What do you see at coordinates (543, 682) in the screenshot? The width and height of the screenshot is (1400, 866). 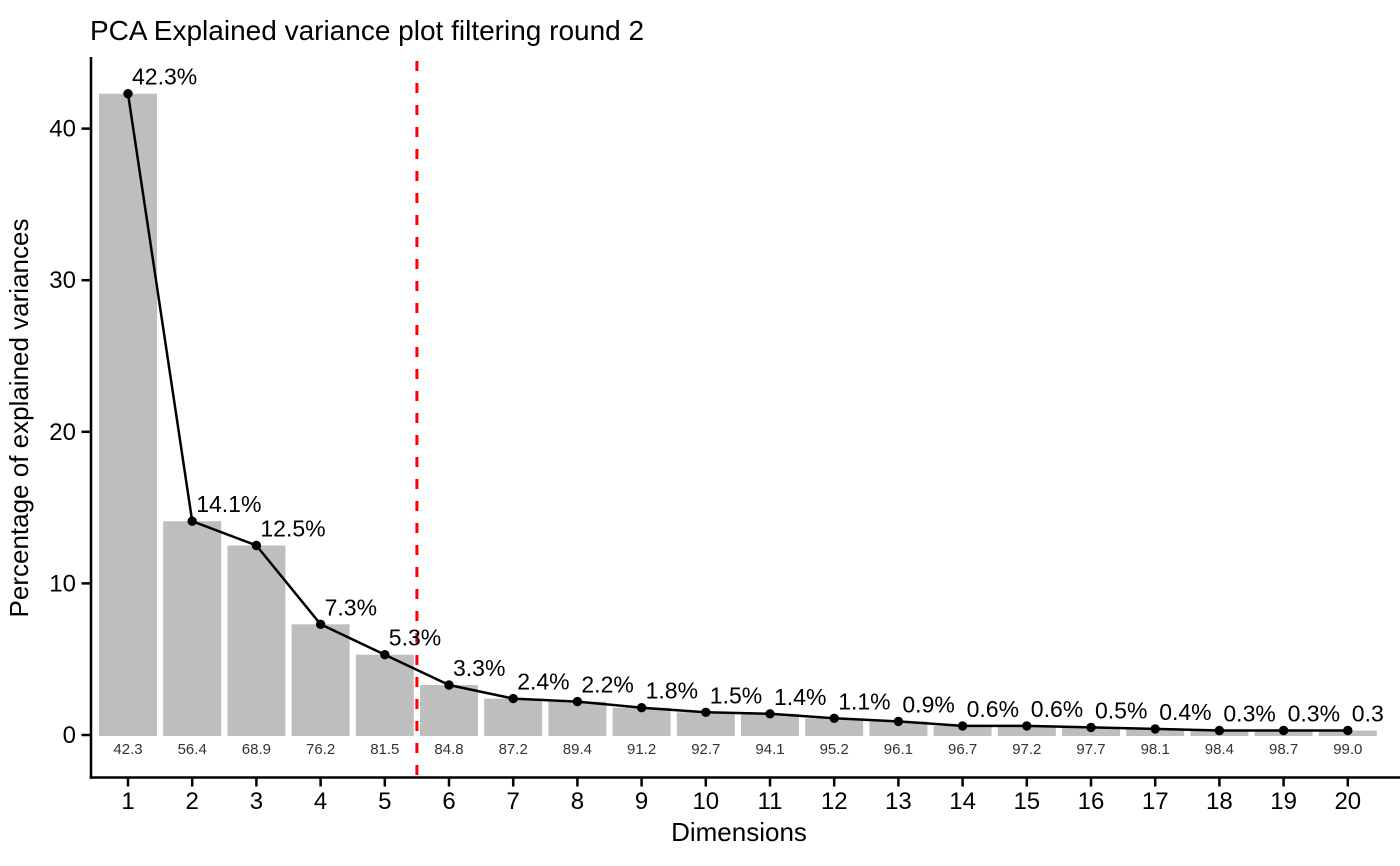 I see `point-percentage-label: 2.4%` at bounding box center [543, 682].